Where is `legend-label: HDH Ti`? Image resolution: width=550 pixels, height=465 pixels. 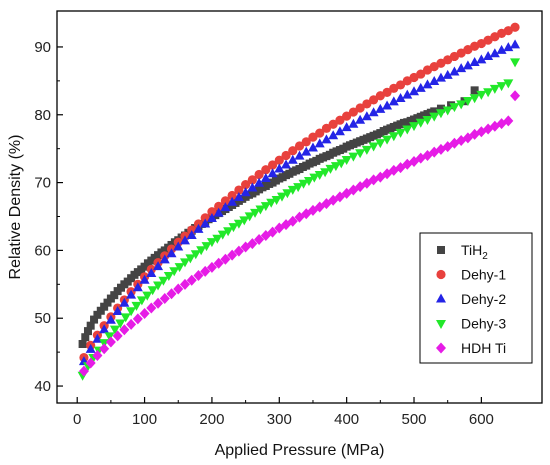
legend-label: HDH Ti is located at coordinates (483, 348).